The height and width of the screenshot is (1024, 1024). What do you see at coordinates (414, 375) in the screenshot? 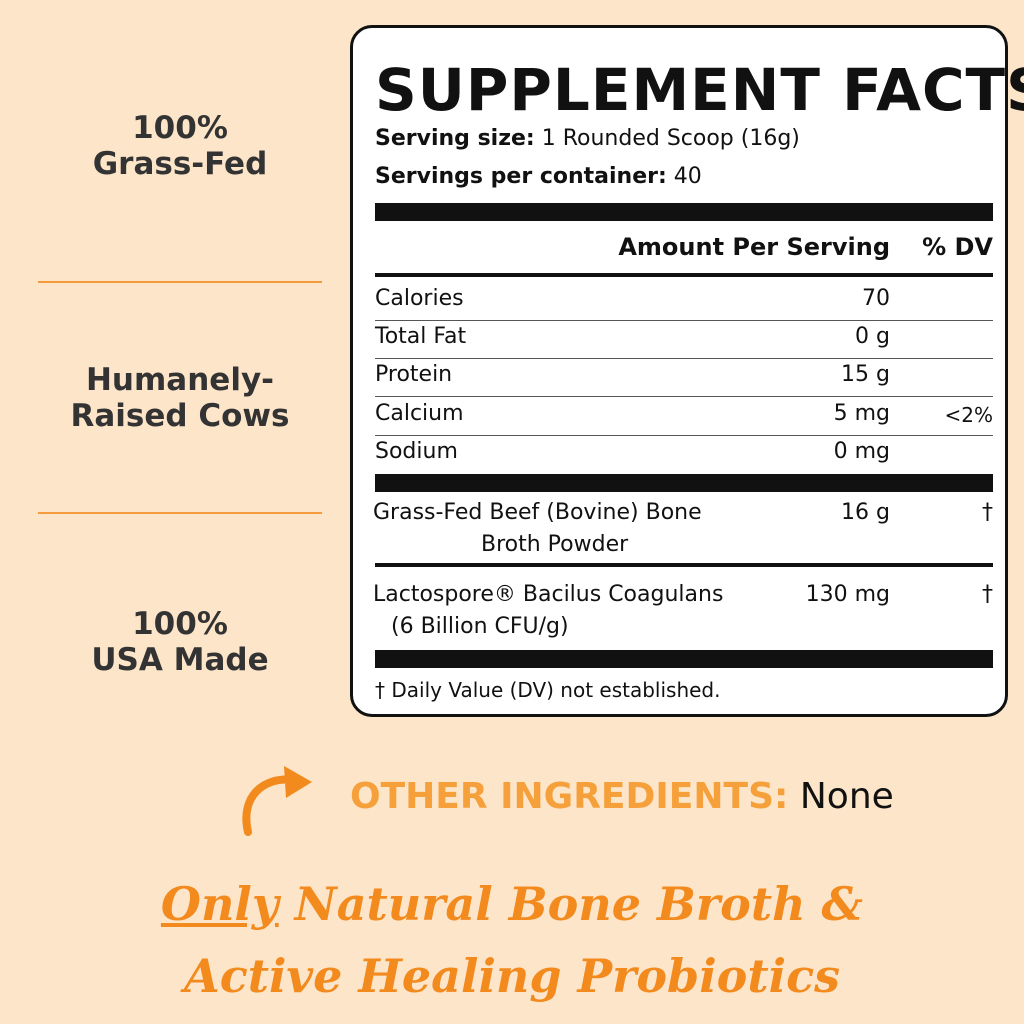
I see `nutrient-name: Protein` at bounding box center [414, 375].